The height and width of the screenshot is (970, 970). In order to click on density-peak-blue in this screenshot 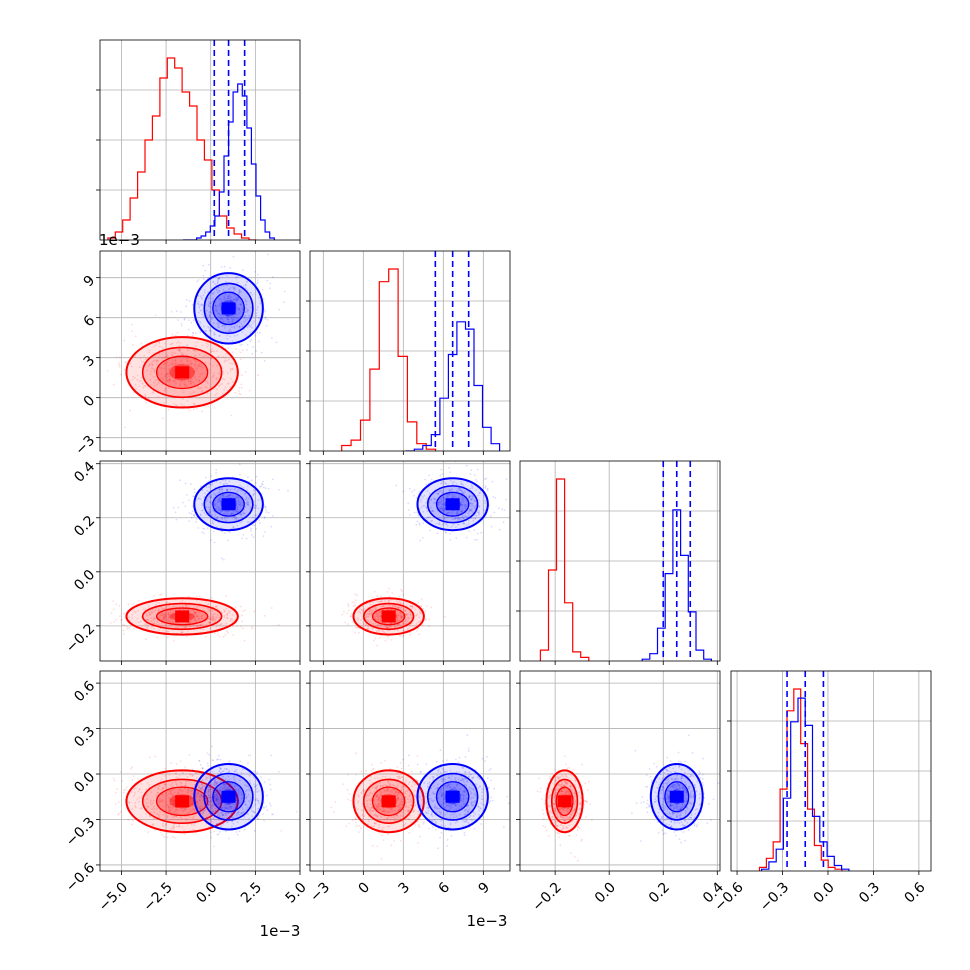, I will do `click(228, 796)`.